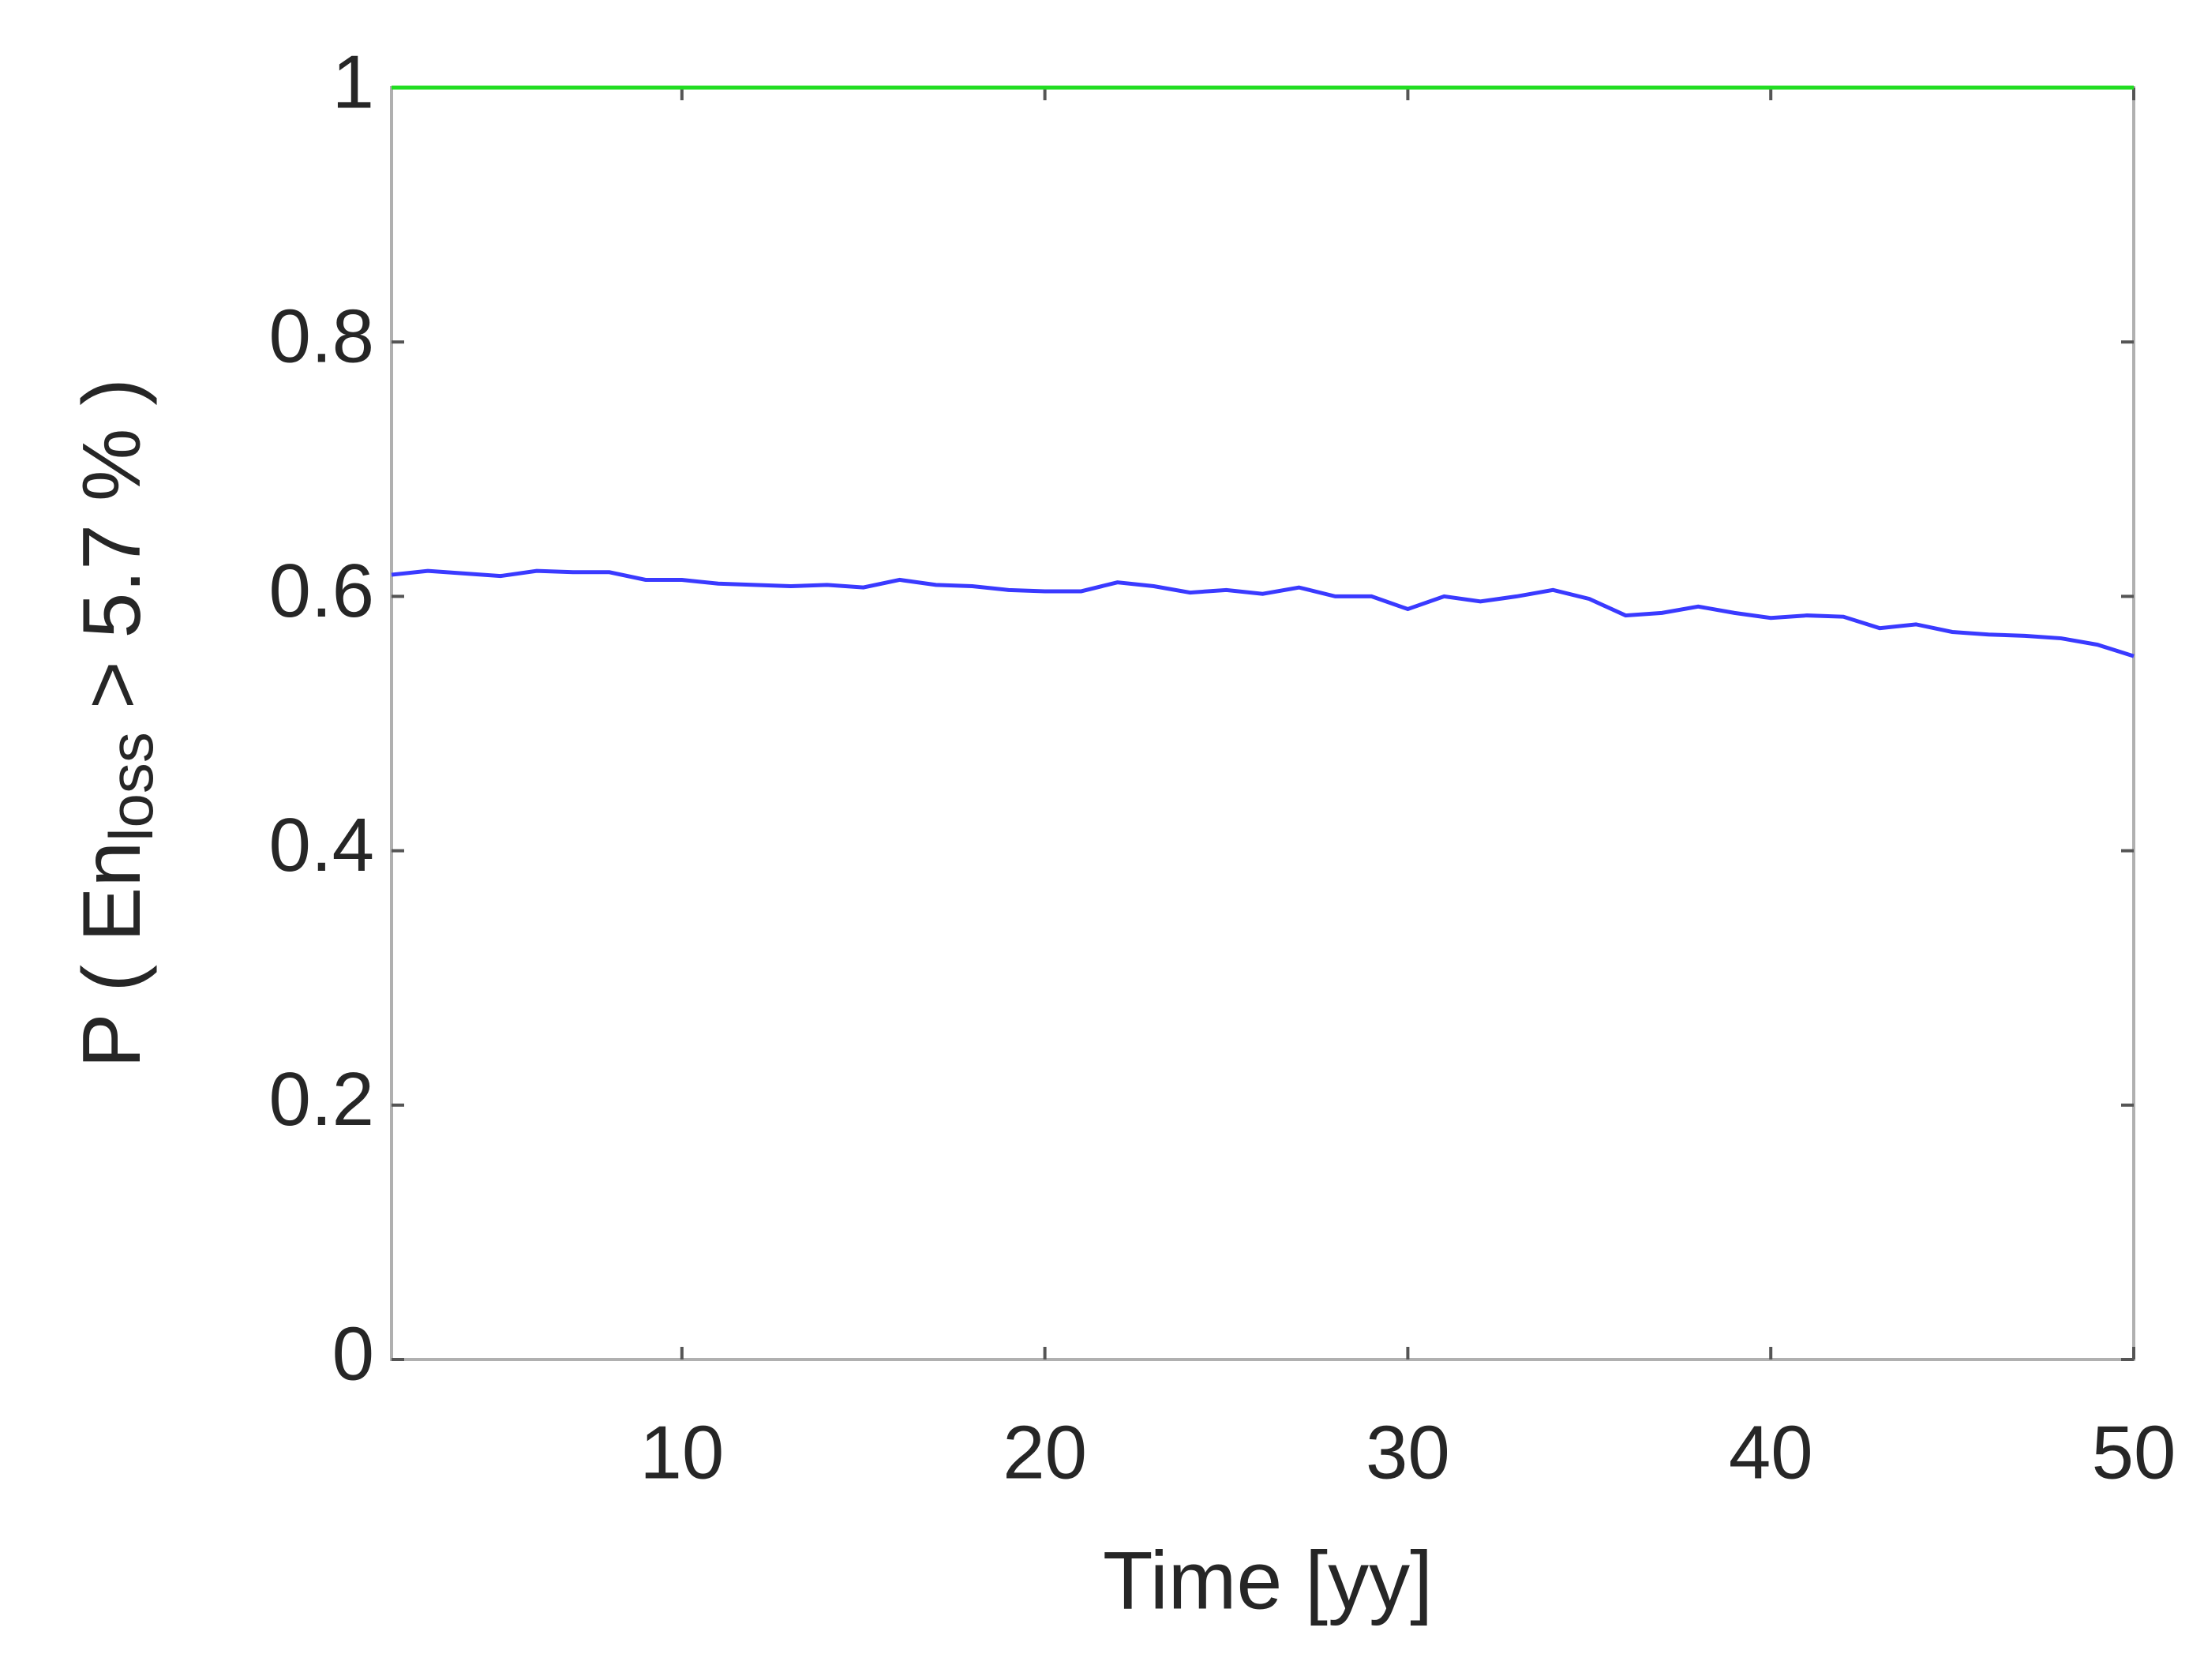 The height and width of the screenshot is (1680, 2204). I want to click on x-tick-label: 50, so click(2134, 1452).